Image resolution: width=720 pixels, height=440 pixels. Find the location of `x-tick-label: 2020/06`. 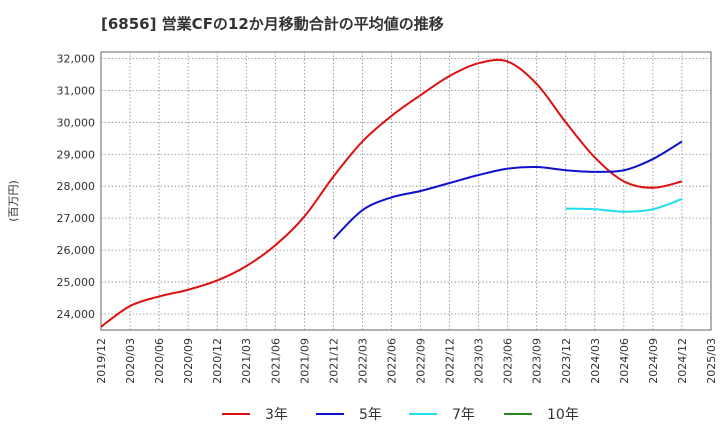

x-tick-label: 2020/06 is located at coordinates (159, 361).